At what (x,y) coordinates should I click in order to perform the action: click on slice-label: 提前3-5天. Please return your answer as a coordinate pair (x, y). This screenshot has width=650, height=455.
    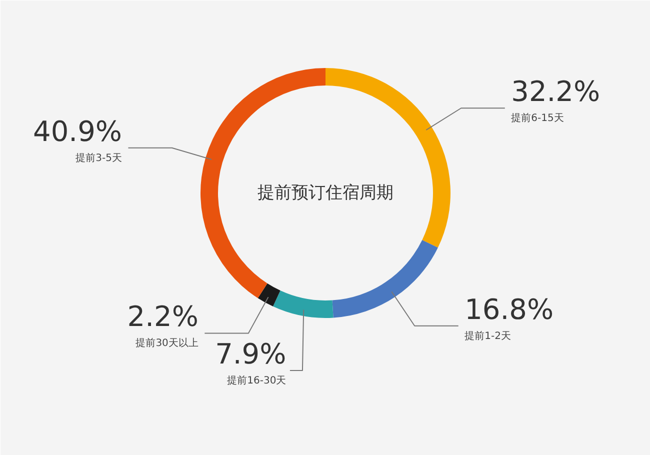
    Looking at the image, I should click on (99, 158).